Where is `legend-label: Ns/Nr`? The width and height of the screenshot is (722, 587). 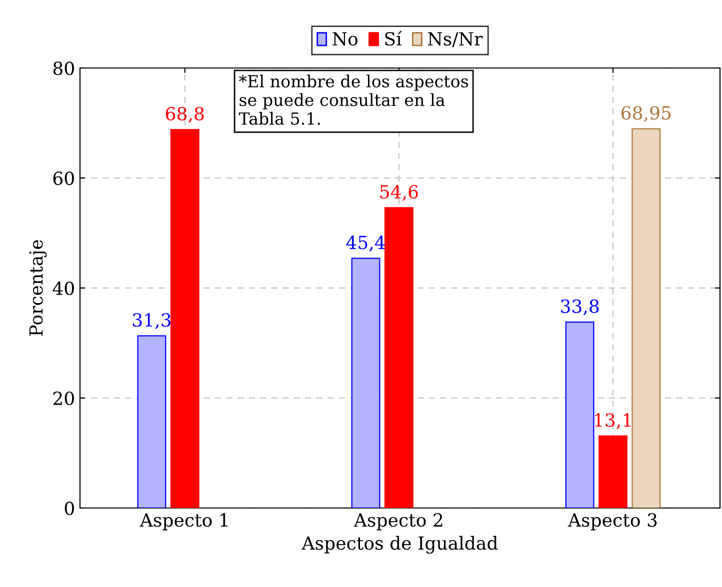
legend-label: Ns/Nr is located at coordinates (455, 40).